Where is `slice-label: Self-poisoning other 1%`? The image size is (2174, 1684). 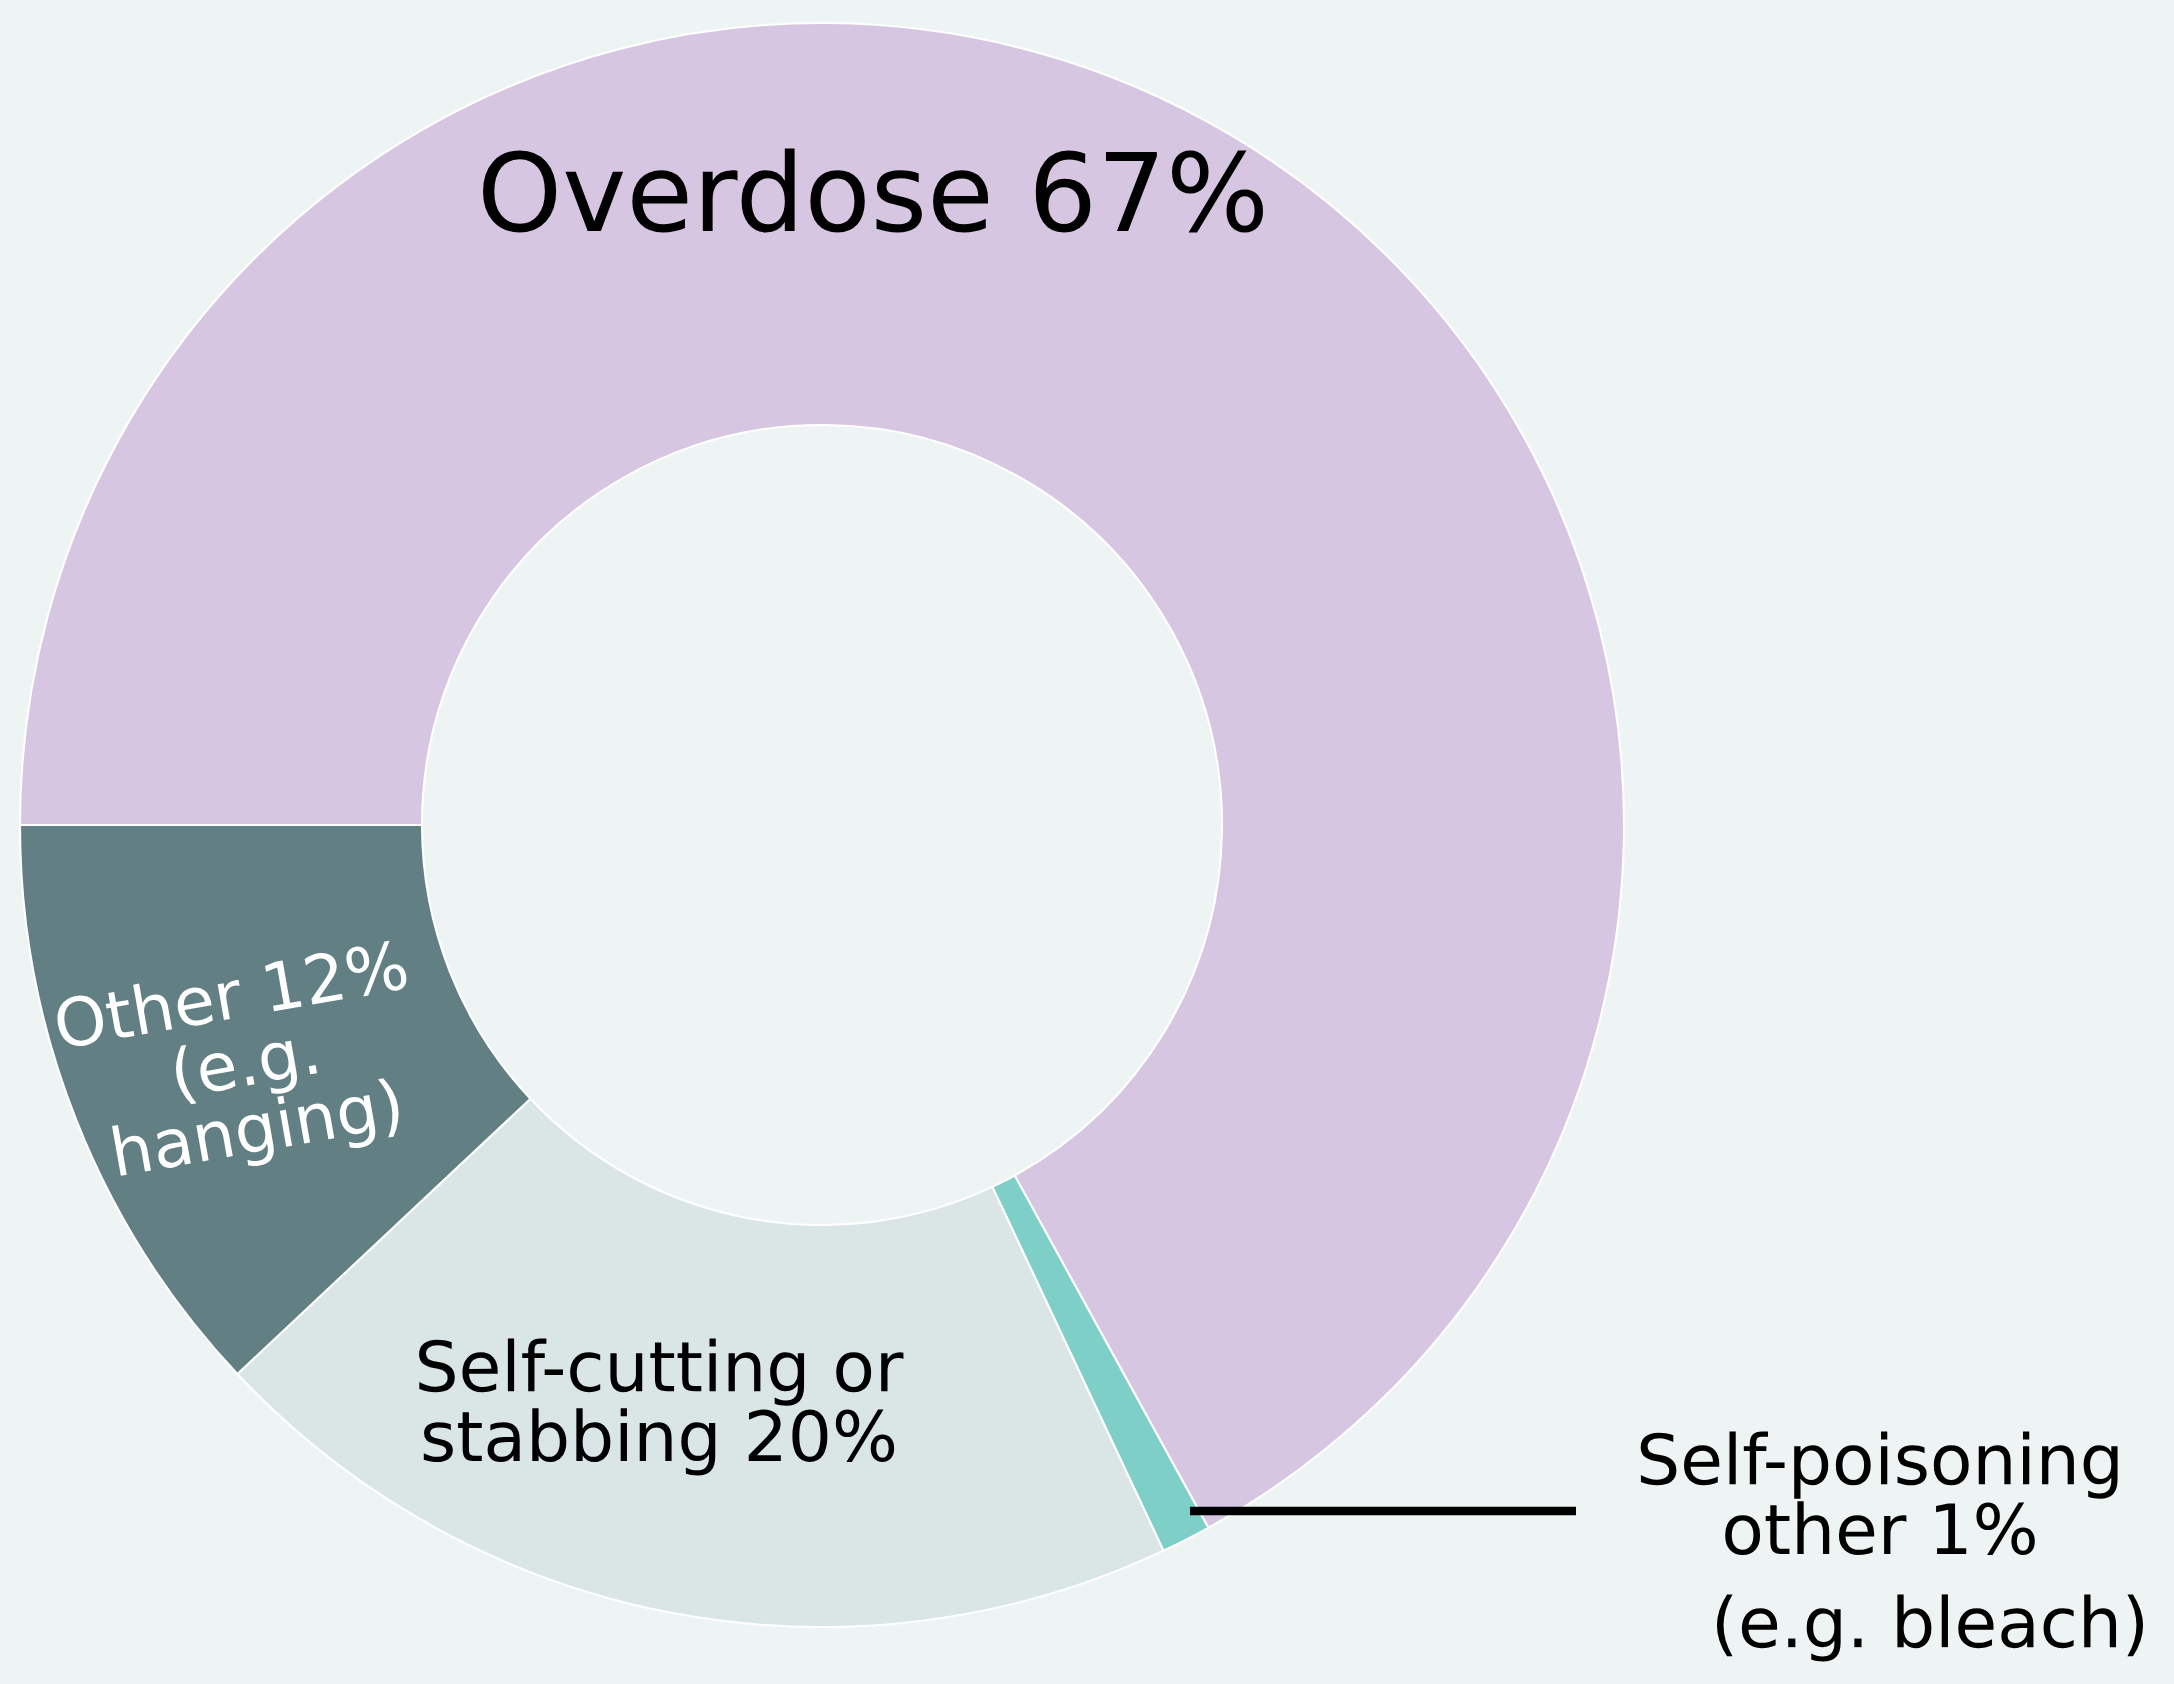 slice-label: Self-poisoning other 1% is located at coordinates (1879, 1493).